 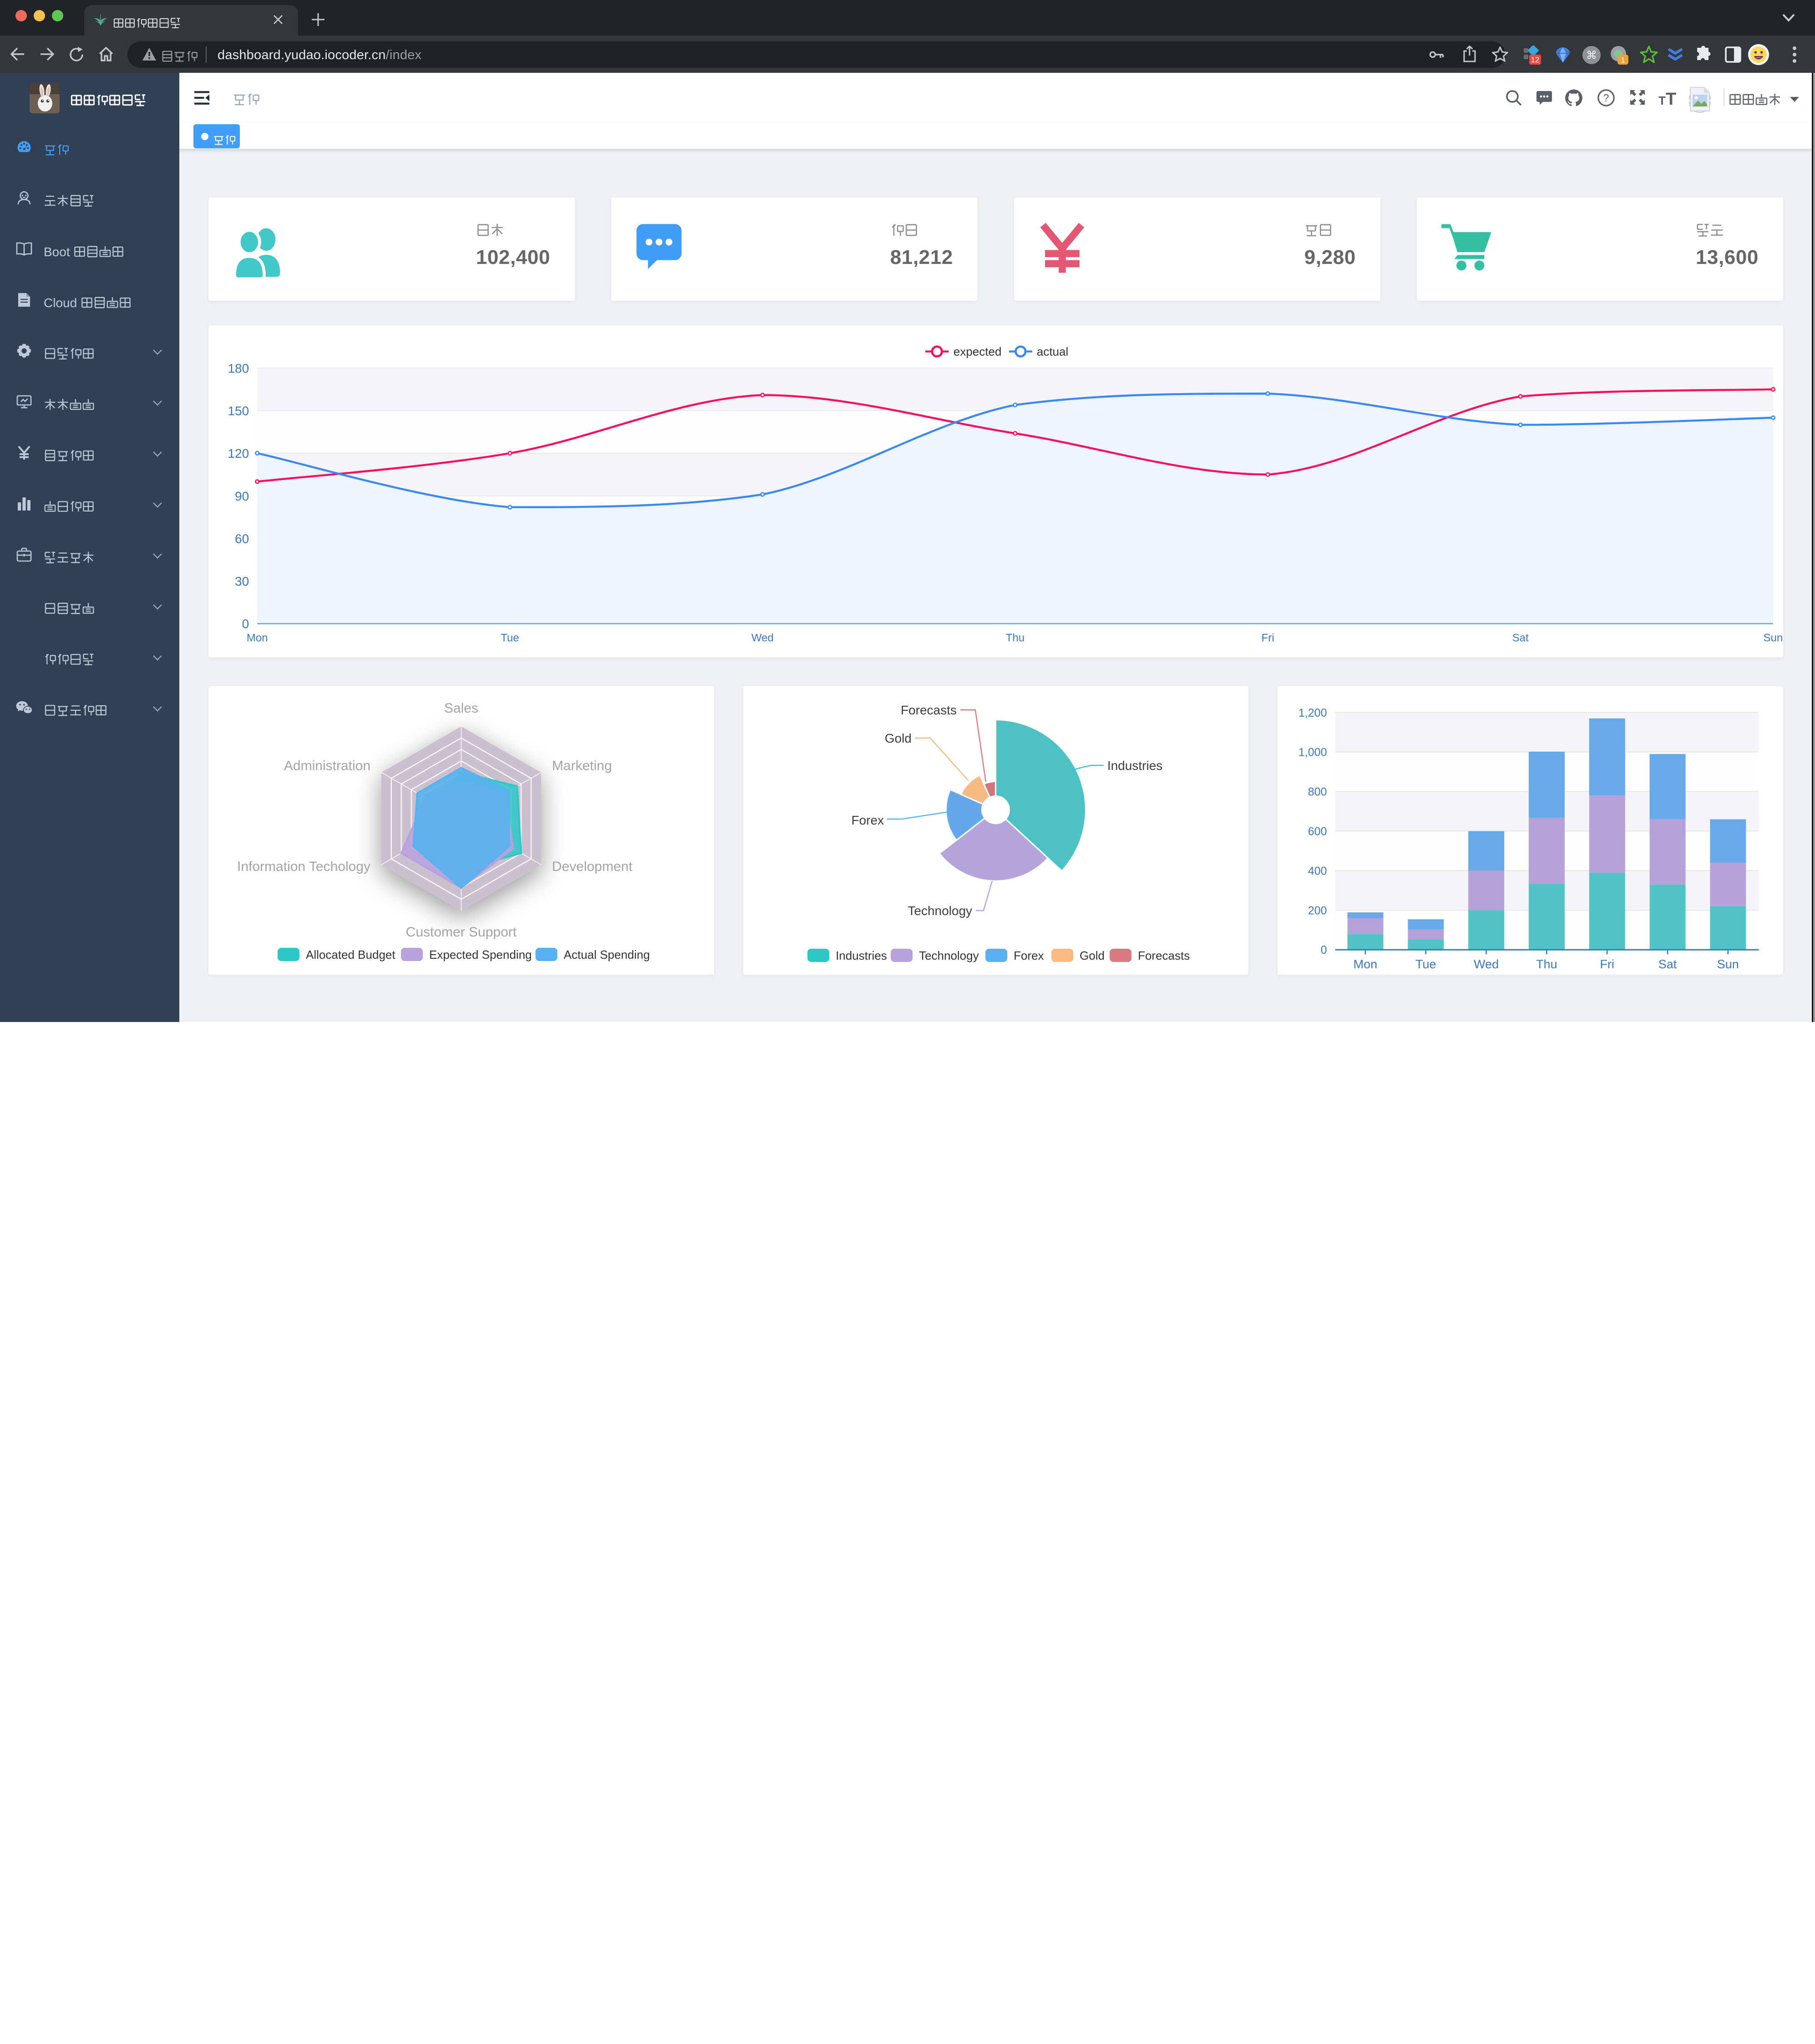 What do you see at coordinates (303, 866) in the screenshot?
I see `svg-text: Information Techology` at bounding box center [303, 866].